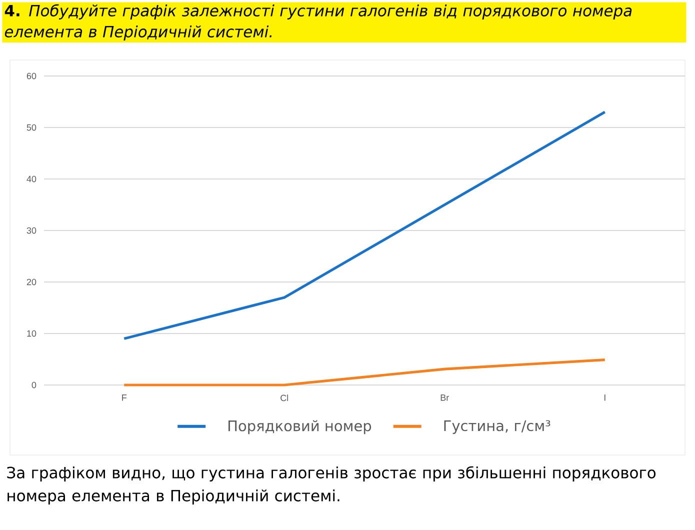  I want to click on y-tick-label: 20, so click(31, 282).